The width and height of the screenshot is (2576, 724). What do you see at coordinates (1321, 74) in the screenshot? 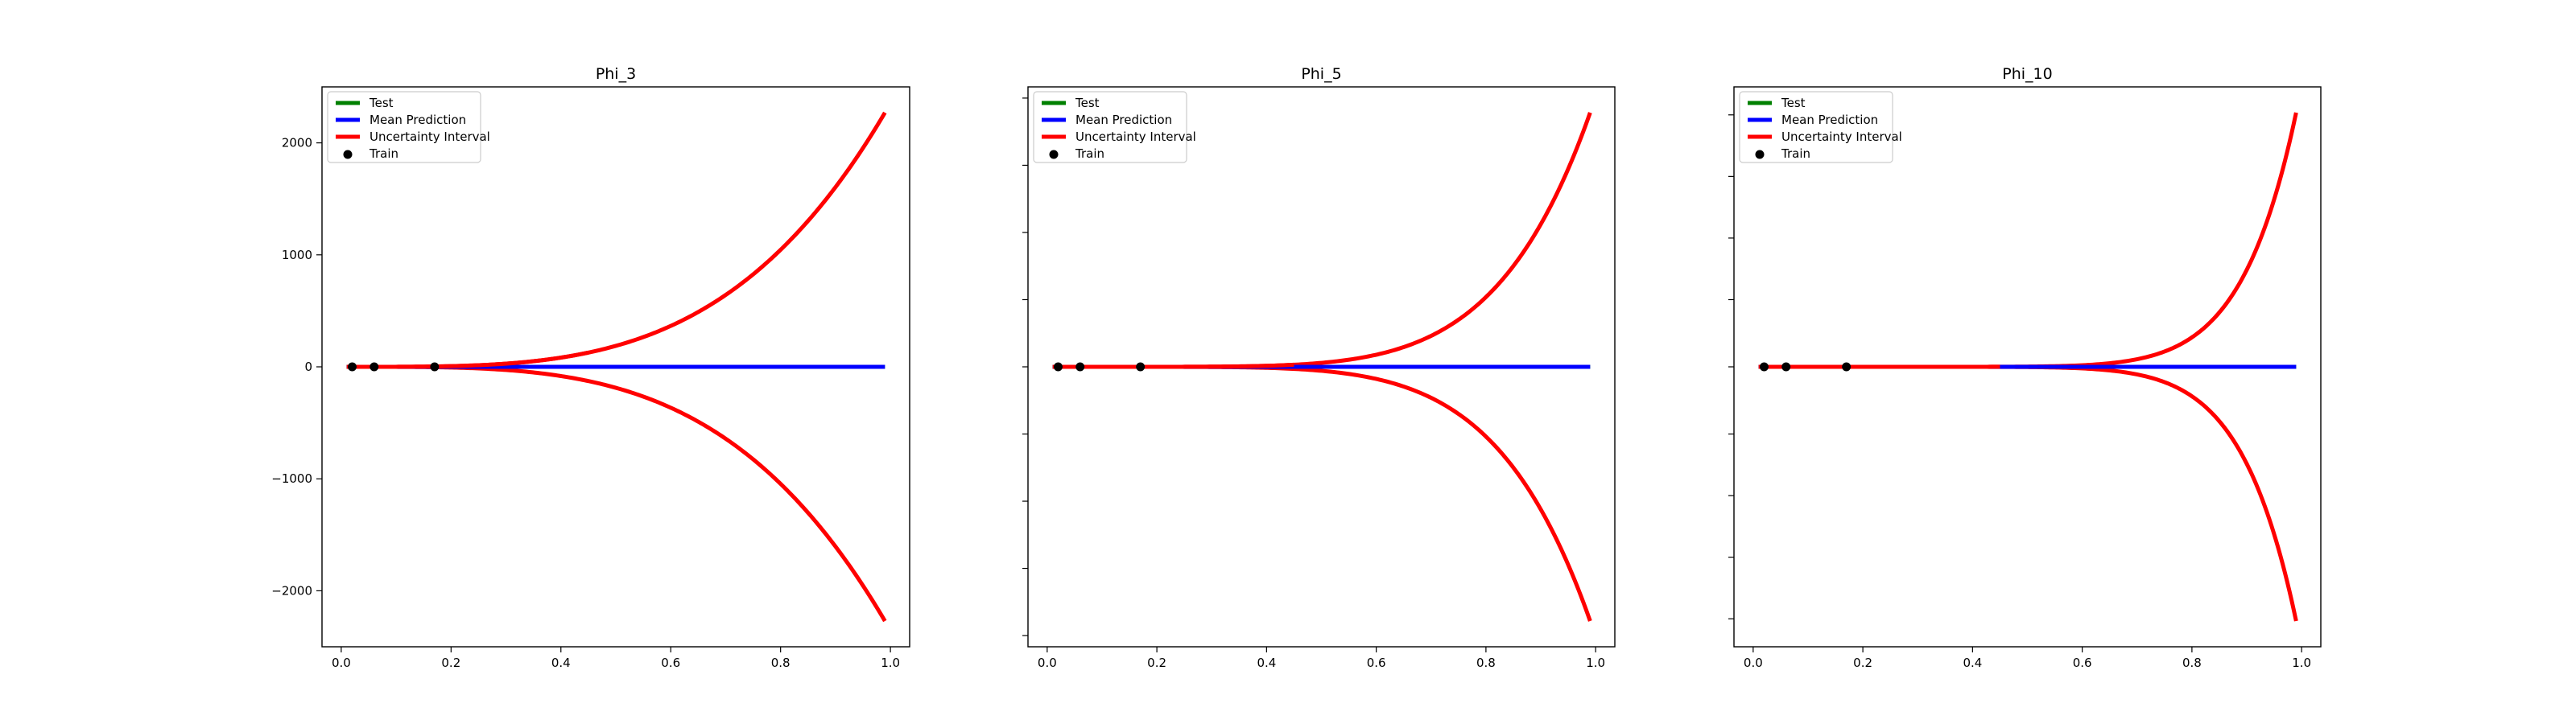
I see `subplot-title: Phi_5` at bounding box center [1321, 74].